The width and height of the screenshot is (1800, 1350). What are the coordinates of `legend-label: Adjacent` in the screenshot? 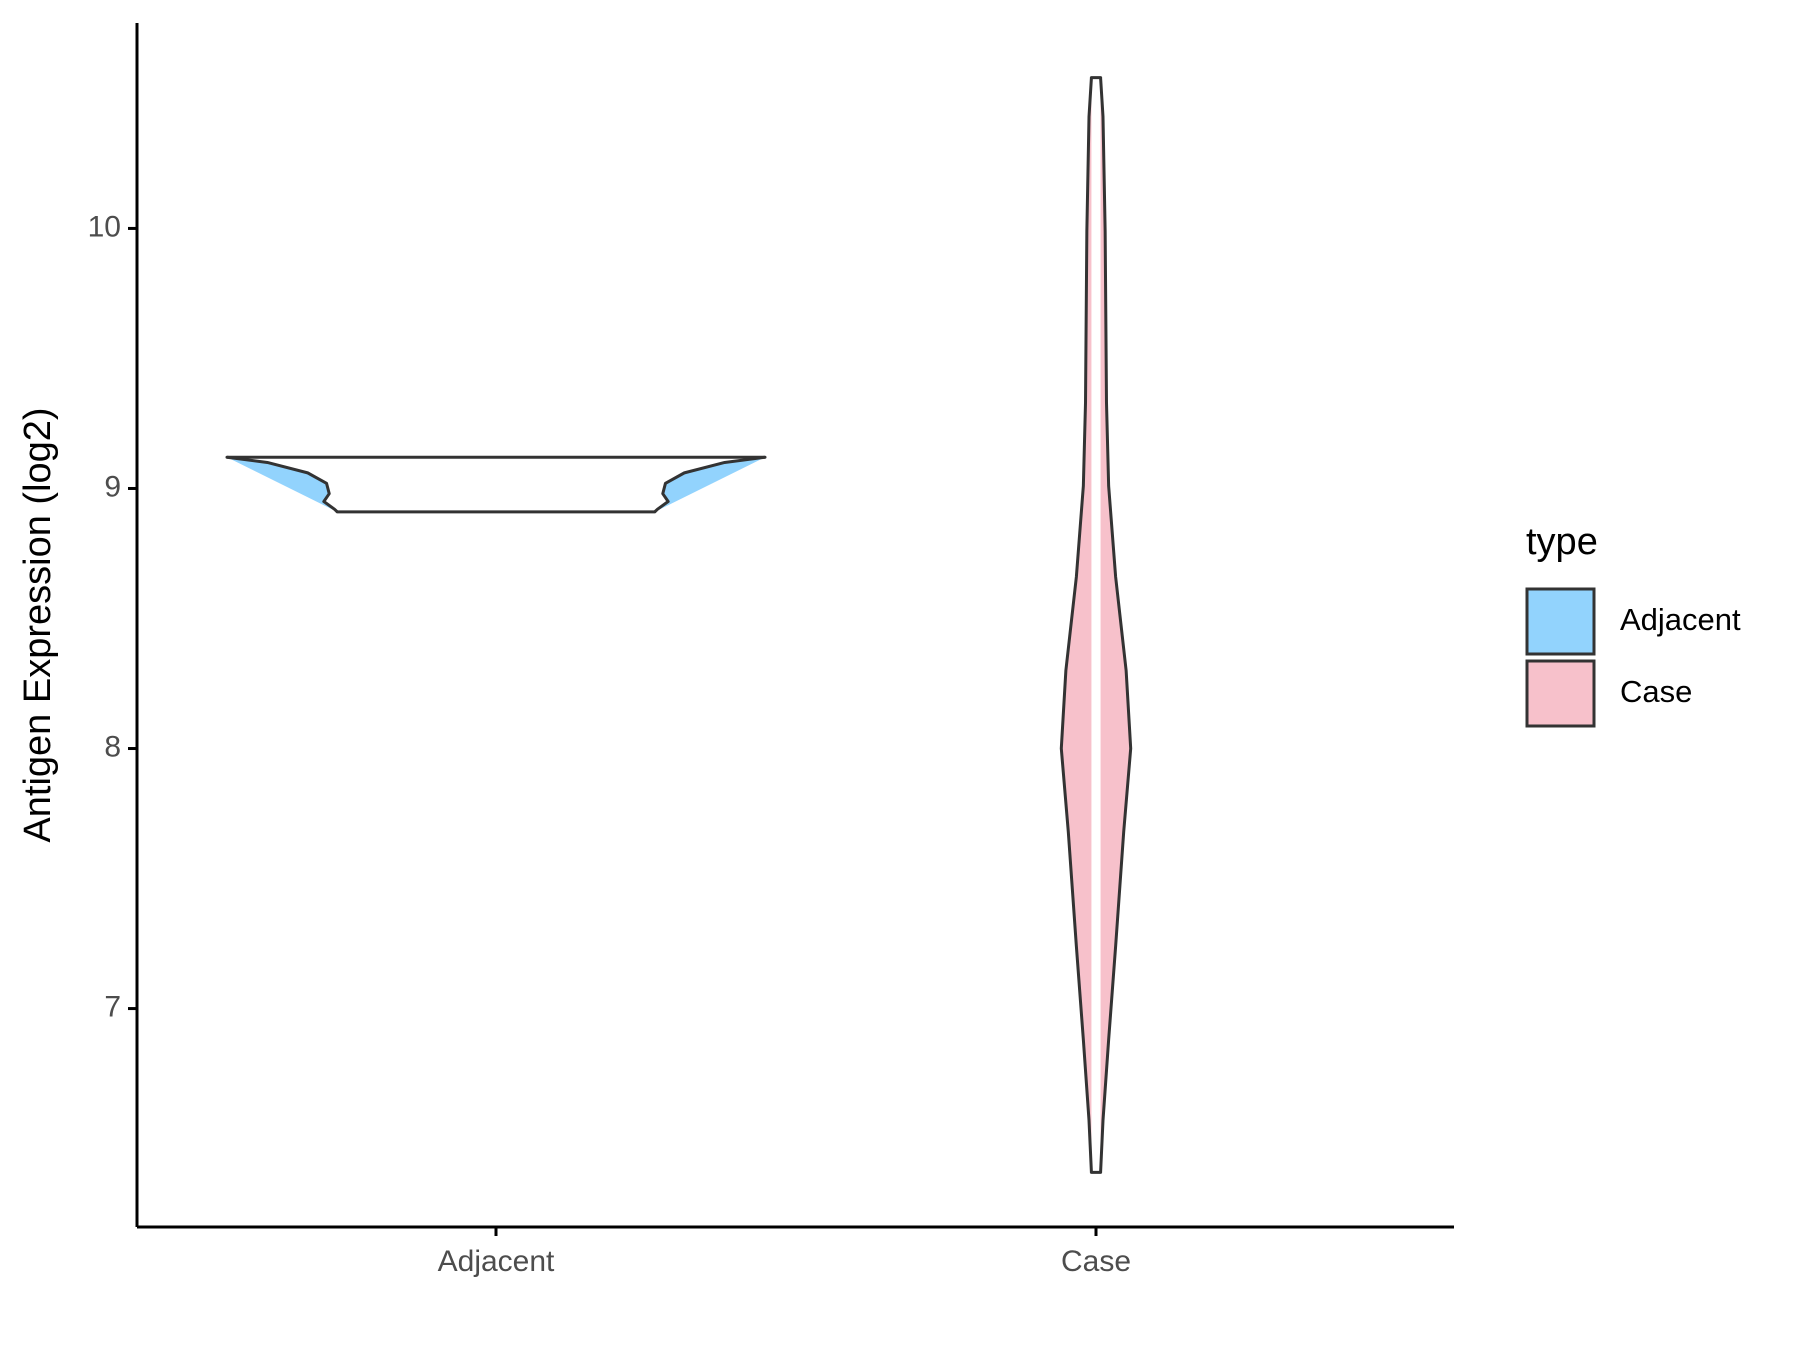 It's located at (1680, 619).